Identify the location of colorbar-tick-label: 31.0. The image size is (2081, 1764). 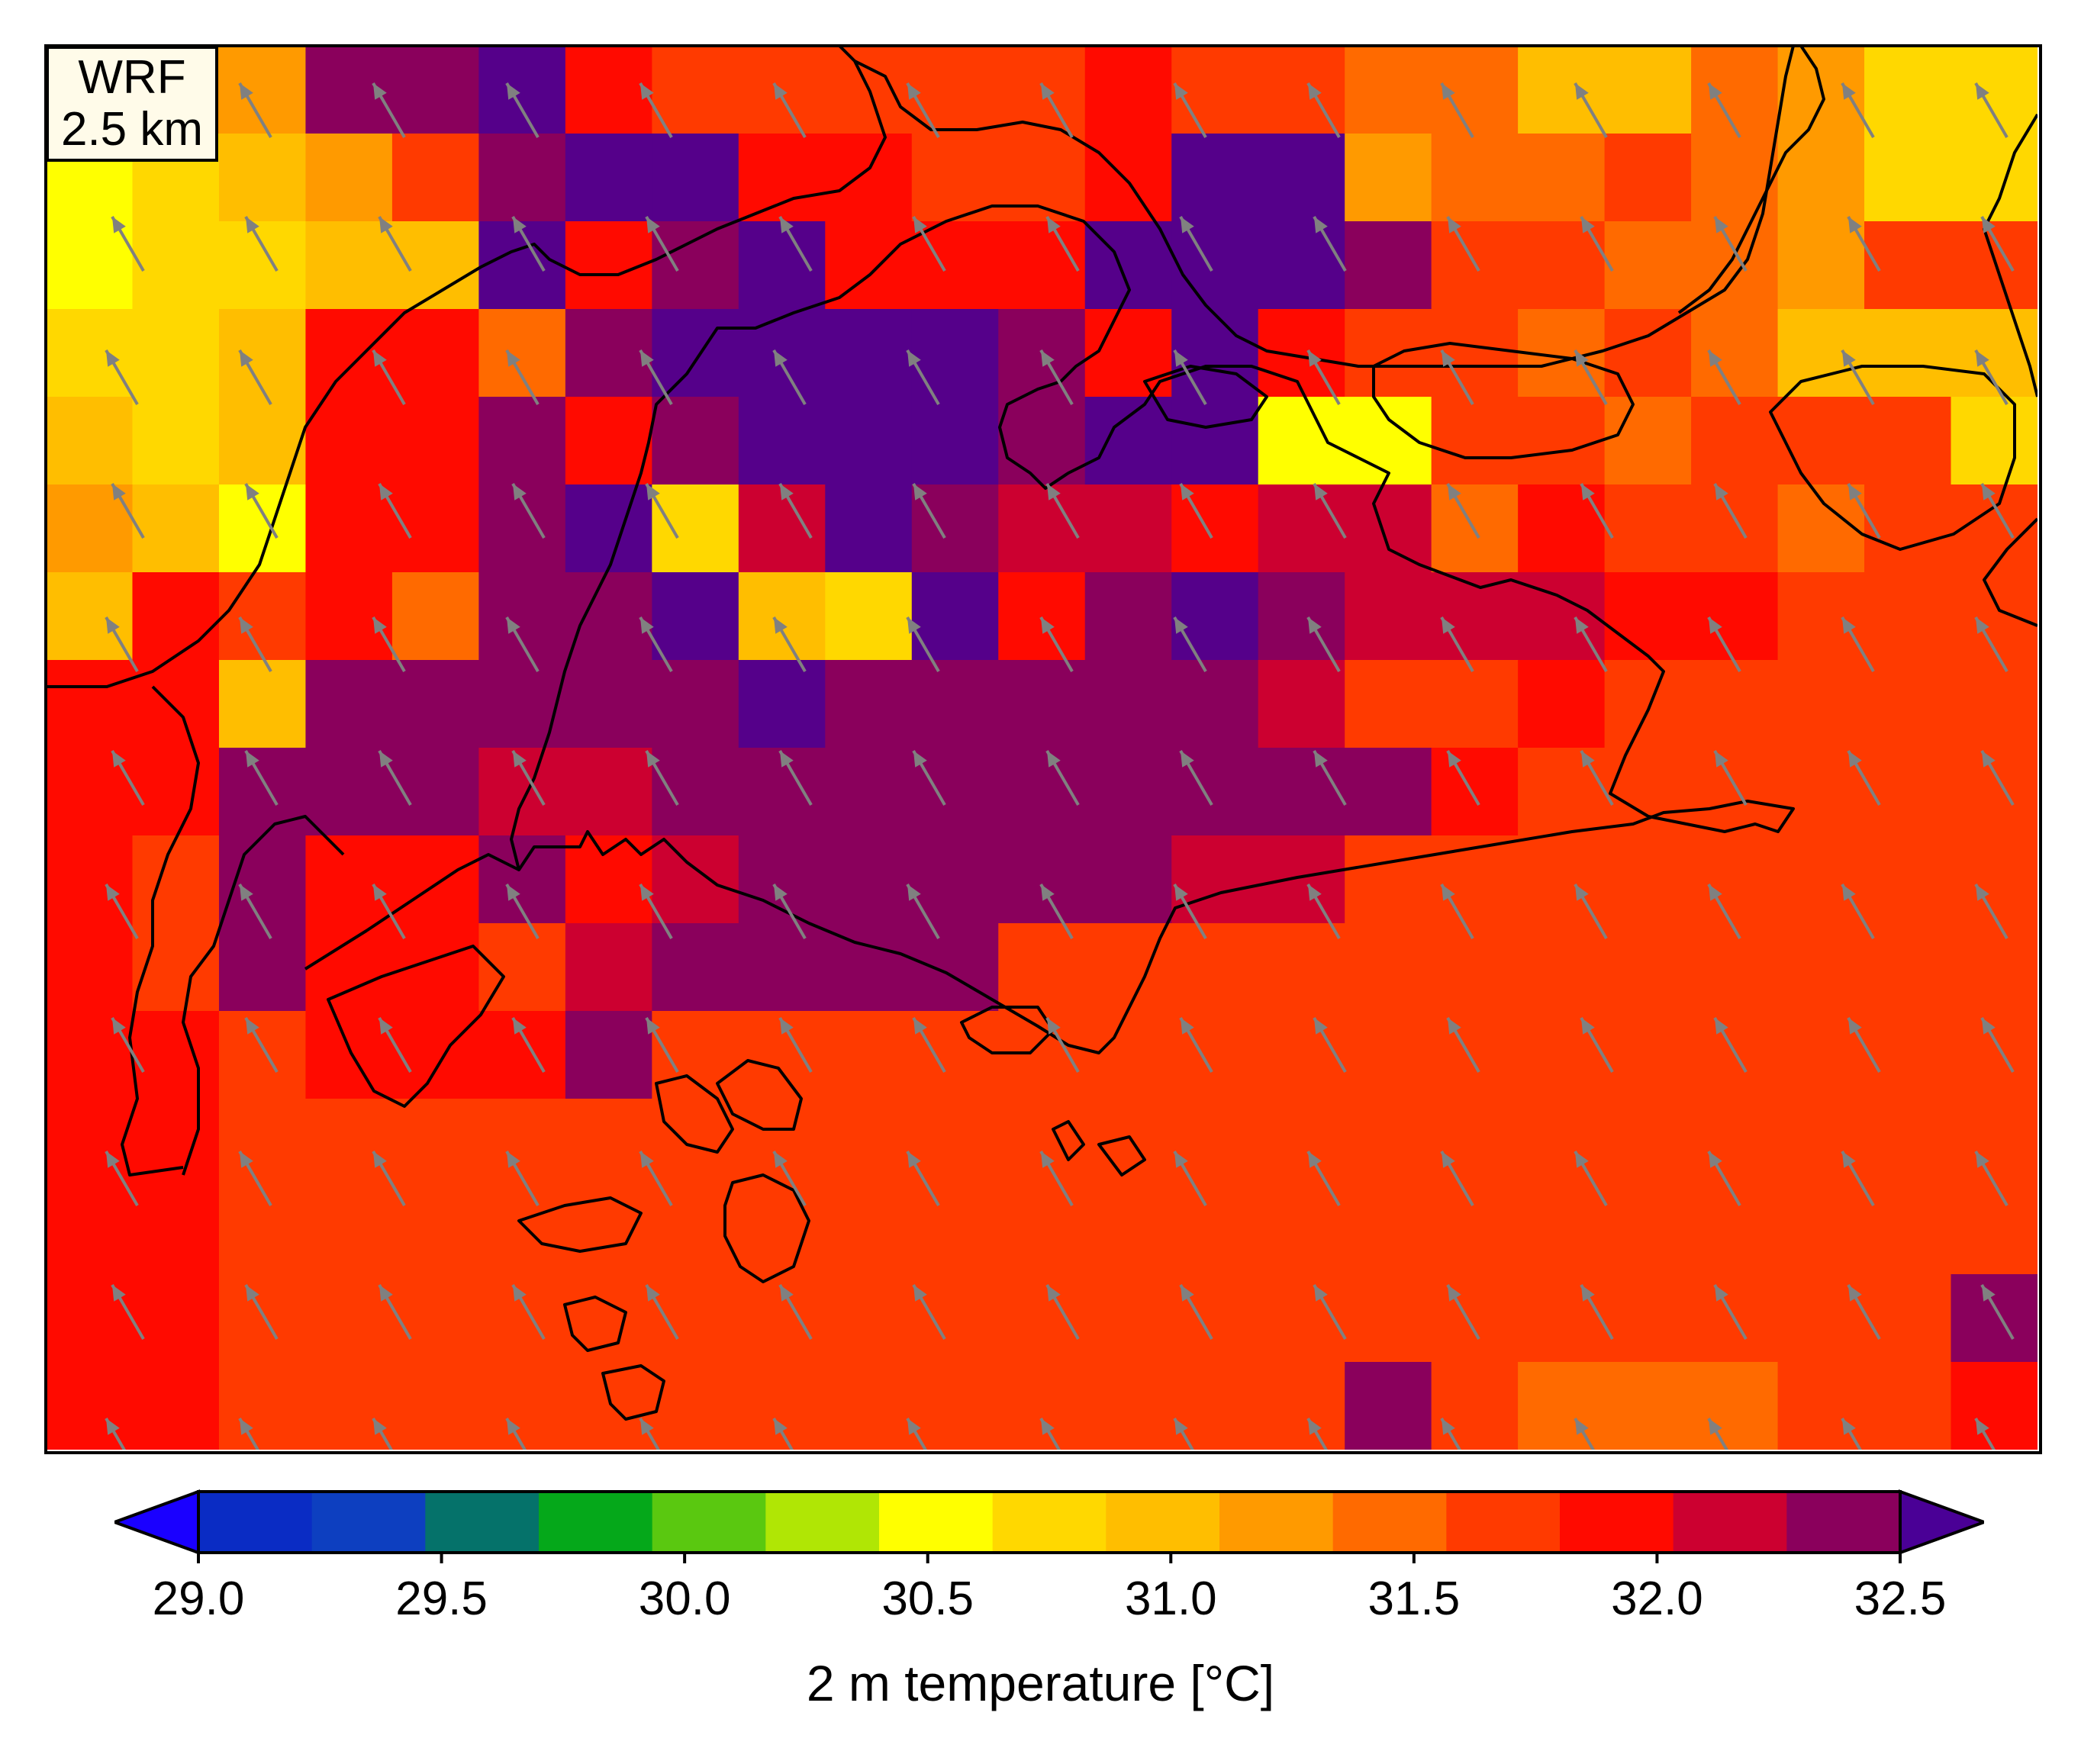
(1170, 1598).